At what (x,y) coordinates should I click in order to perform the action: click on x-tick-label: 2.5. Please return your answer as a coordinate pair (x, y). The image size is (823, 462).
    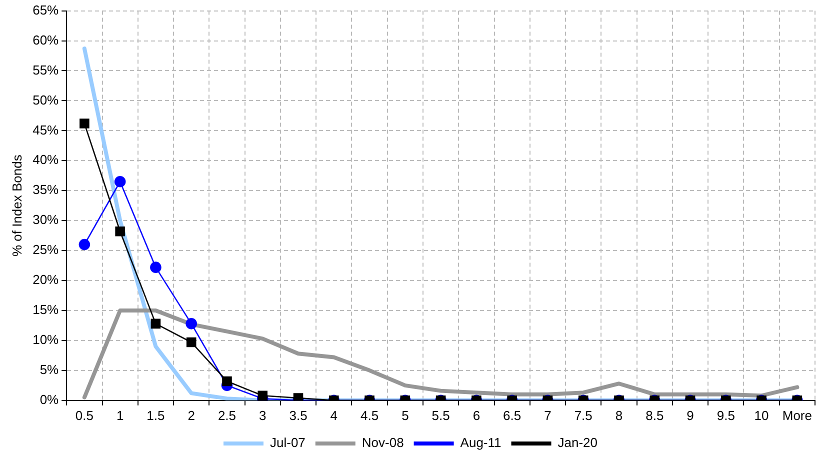
    Looking at the image, I should click on (227, 415).